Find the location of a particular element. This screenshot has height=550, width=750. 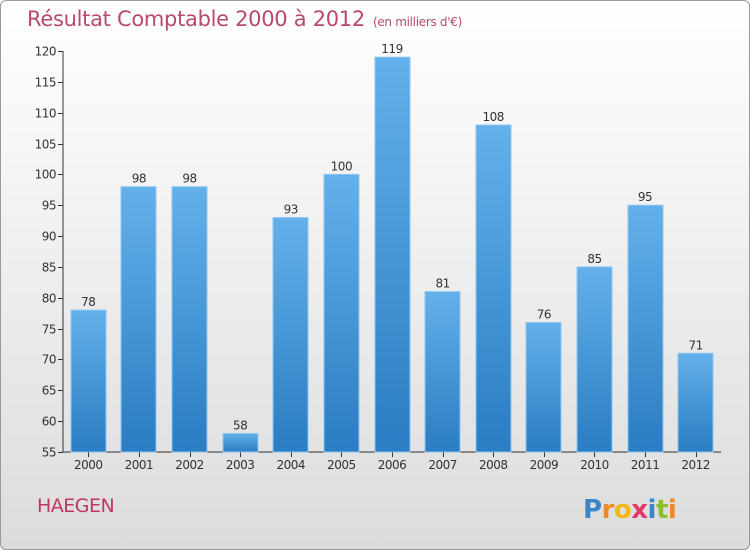

proxiti-logo: Proxiti is located at coordinates (630, 510).